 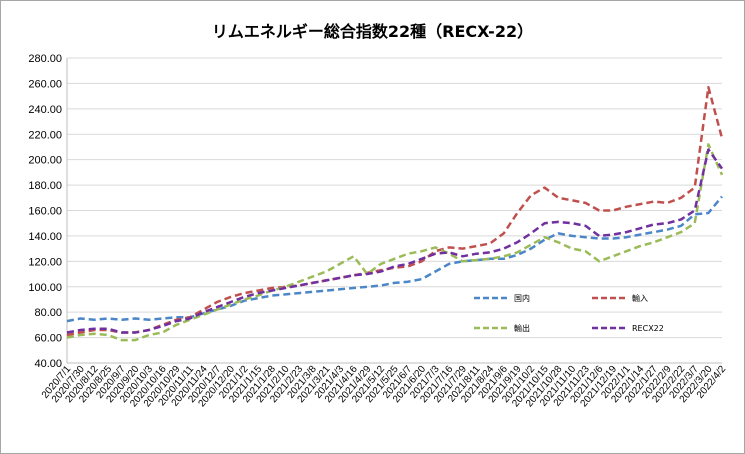 I want to click on y-tick-label: 40.00, so click(x=48, y=364).